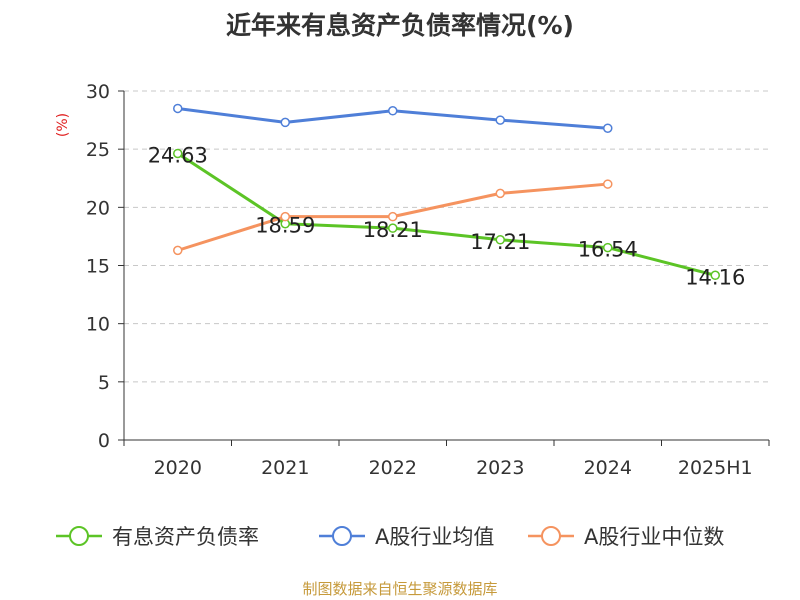 The image size is (800, 600). Describe the element at coordinates (98, 150) in the screenshot. I see `y-tick-label: 25` at that location.